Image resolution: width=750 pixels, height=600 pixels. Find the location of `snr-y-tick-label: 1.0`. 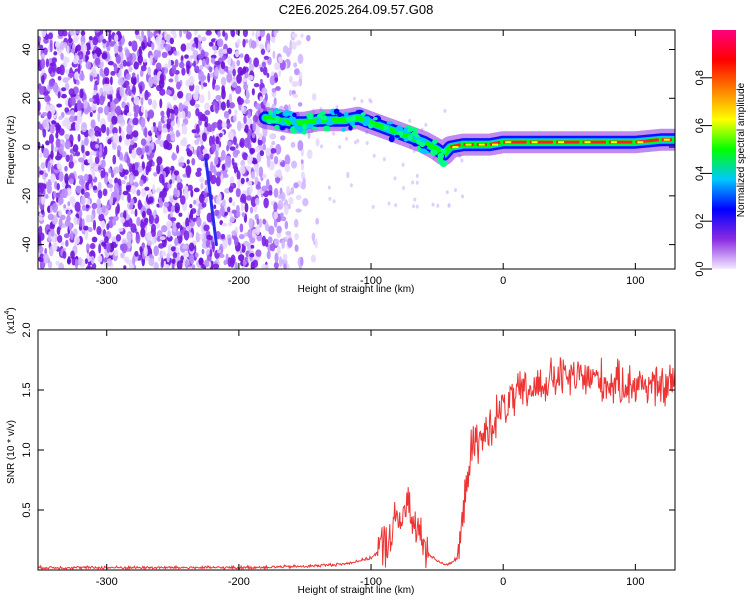

snr-y-tick-label: 1.0 is located at coordinates (27, 449).